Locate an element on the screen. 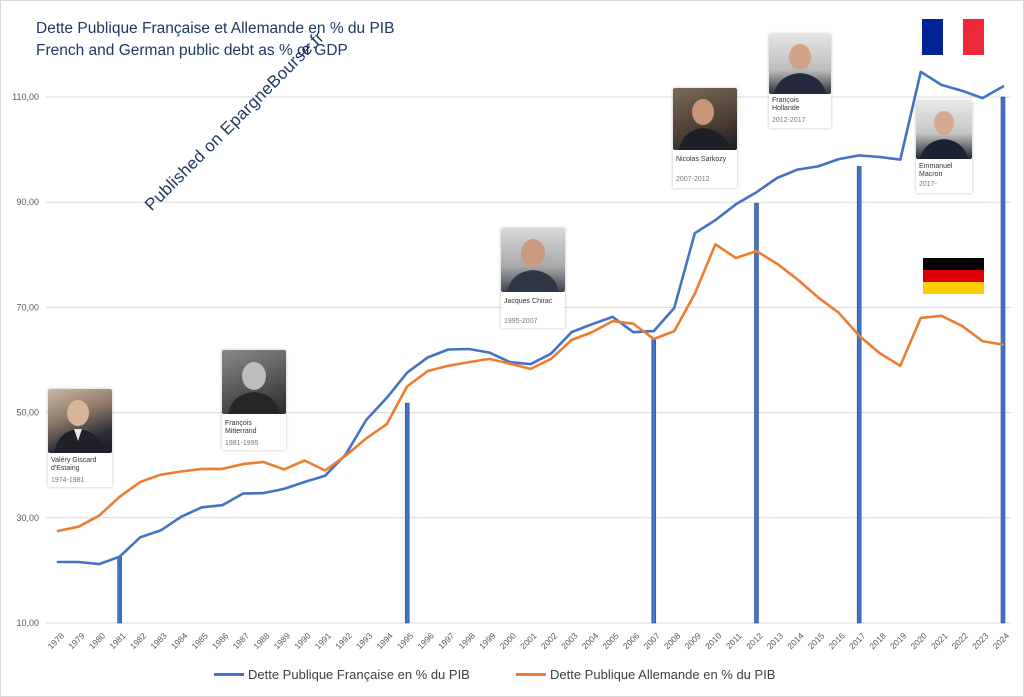 Image resolution: width=1024 pixels, height=697 pixels. president-photo-sarkozy is located at coordinates (705, 119).